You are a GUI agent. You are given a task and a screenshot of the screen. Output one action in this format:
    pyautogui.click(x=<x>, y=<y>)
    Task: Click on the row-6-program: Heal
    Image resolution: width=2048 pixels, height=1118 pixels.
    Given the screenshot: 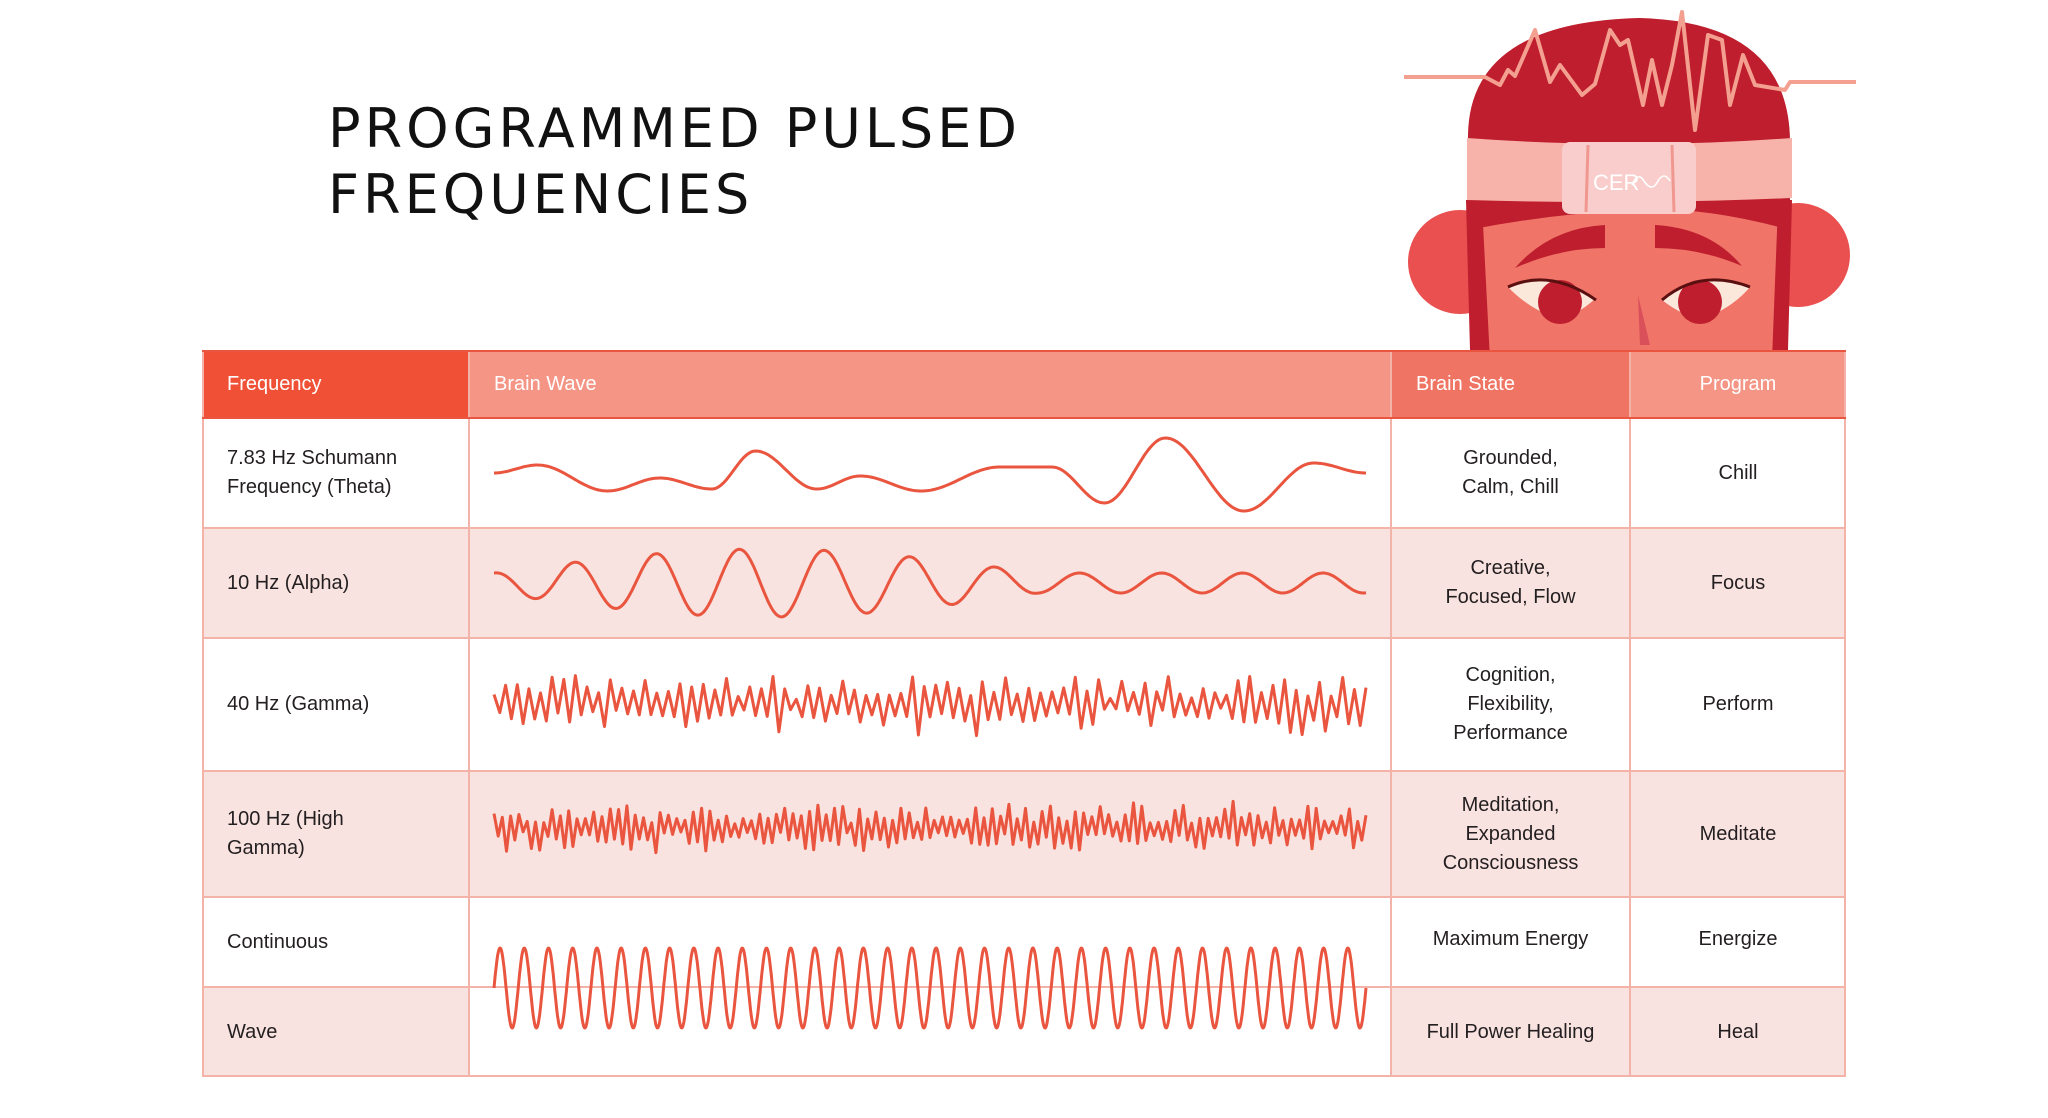 What is the action you would take?
    pyautogui.click(x=1738, y=1031)
    